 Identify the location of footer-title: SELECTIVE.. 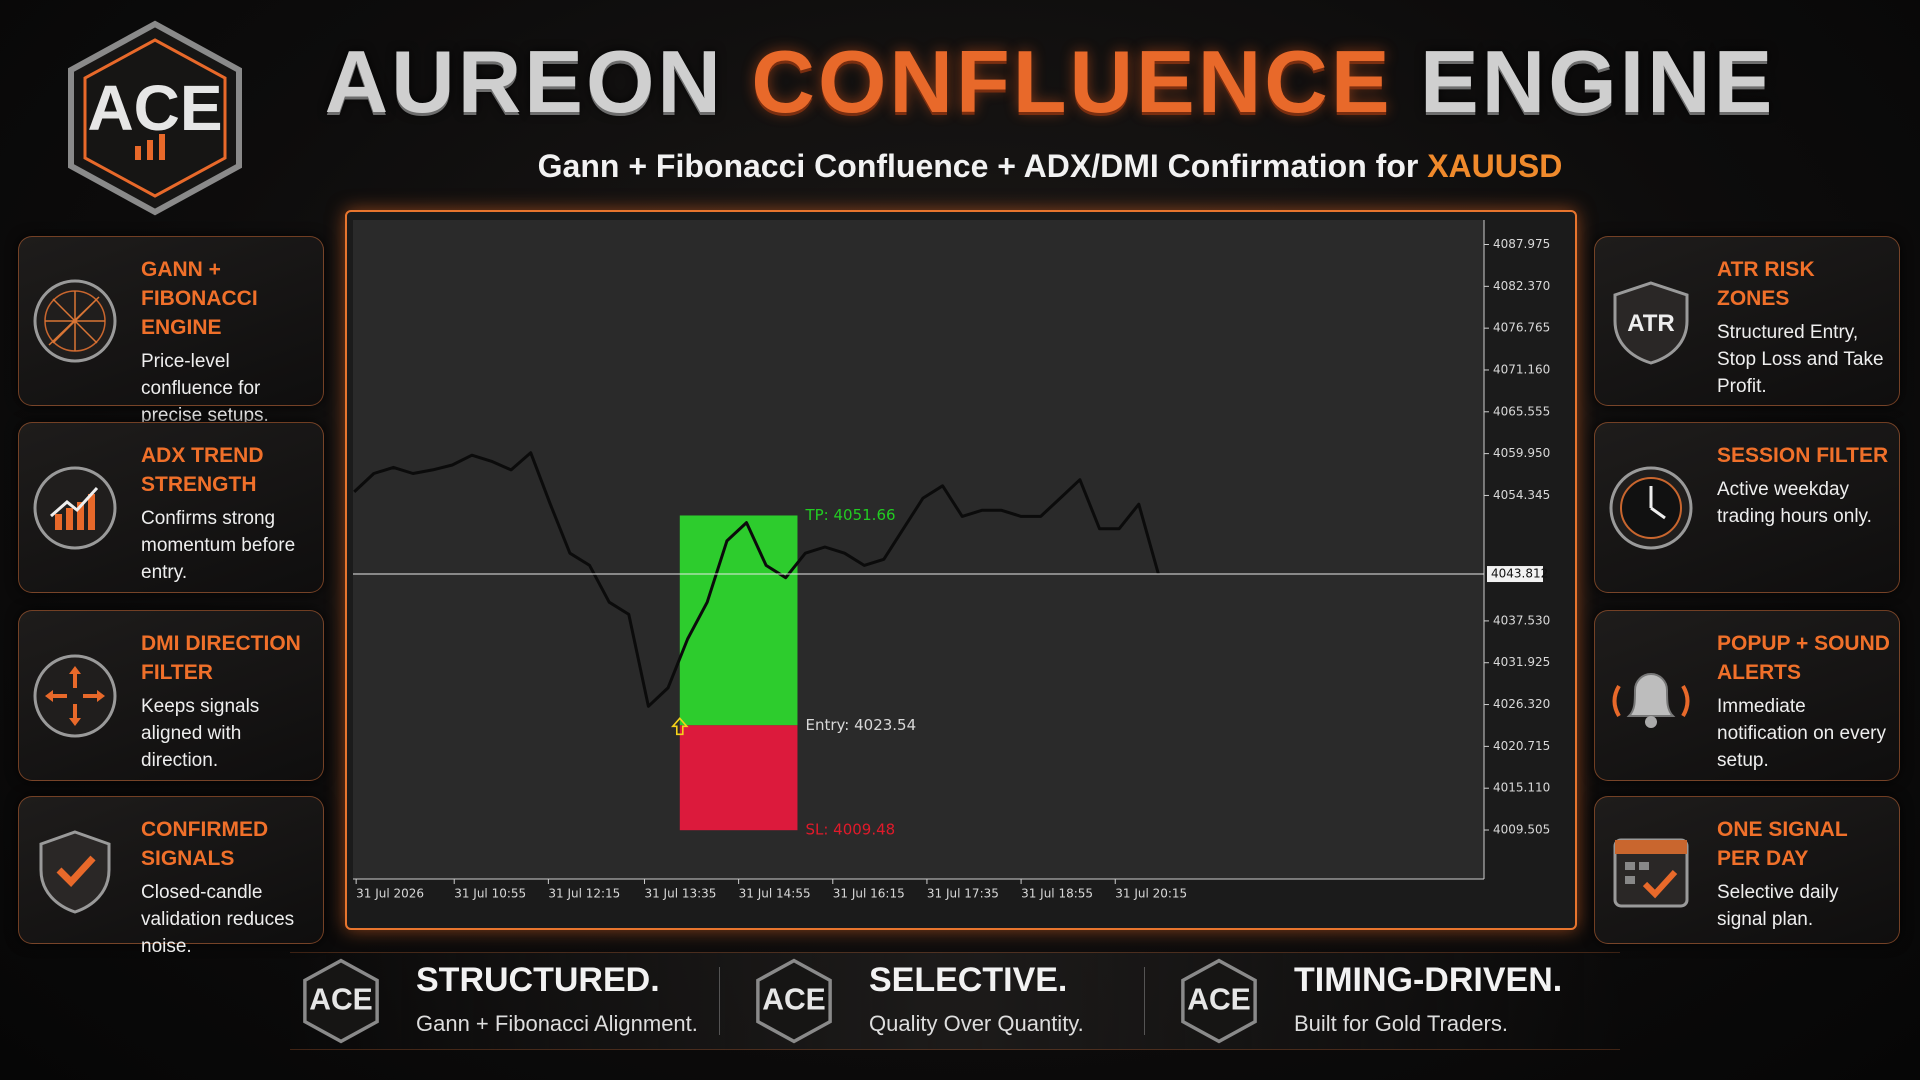
(968, 980).